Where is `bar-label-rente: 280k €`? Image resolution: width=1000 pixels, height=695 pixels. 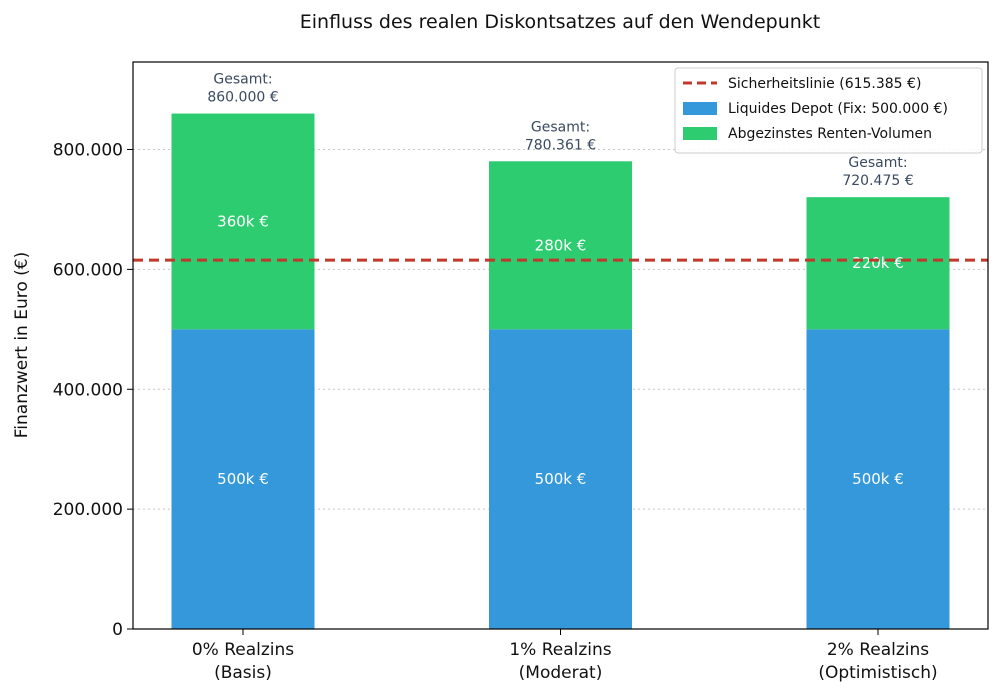 bar-label-rente: 280k € is located at coordinates (561, 245).